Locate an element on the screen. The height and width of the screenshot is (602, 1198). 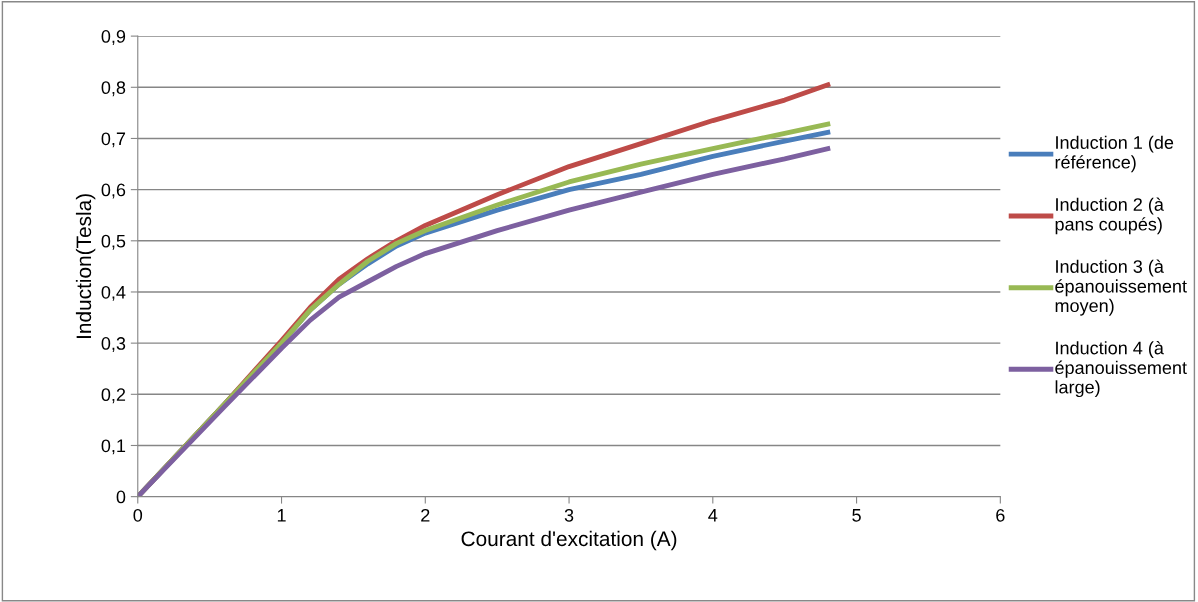
y-tick-label: 0,3 is located at coordinates (113, 344).